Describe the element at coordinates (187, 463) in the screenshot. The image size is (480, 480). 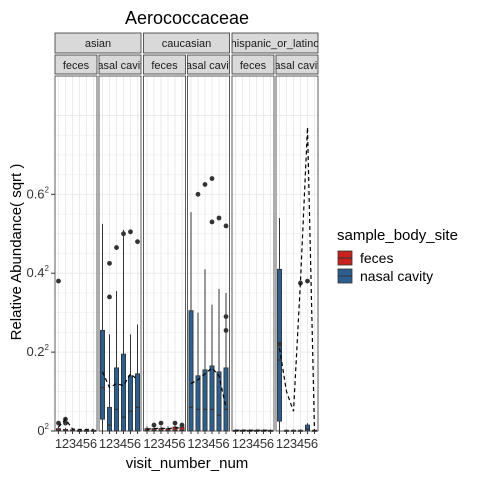
I see `x-axis-title: visit_number_num` at that location.